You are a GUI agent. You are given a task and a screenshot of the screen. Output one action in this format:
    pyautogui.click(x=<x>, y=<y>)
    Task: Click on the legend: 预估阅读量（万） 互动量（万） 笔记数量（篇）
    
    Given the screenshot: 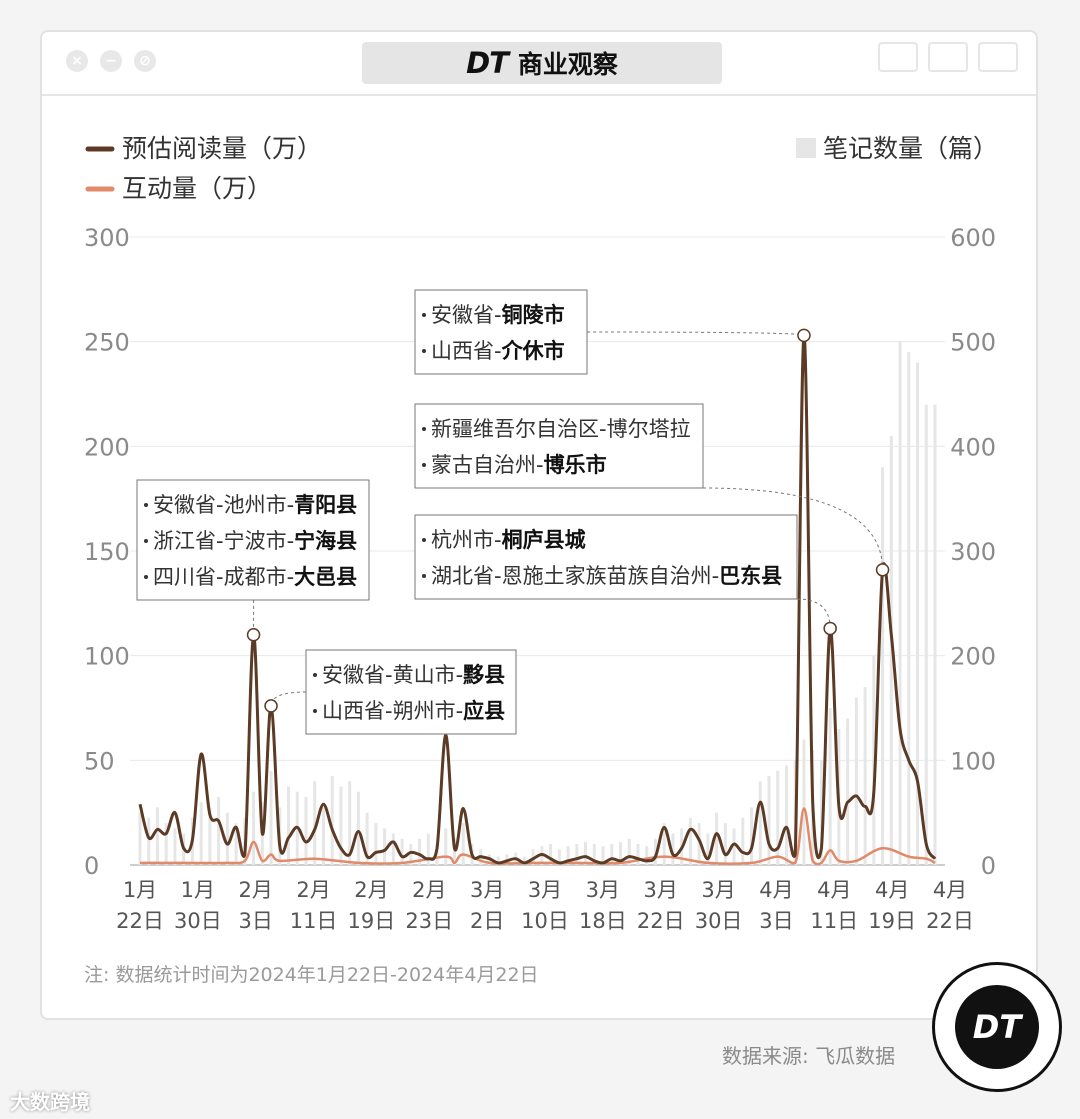 What is the action you would take?
    pyautogui.click(x=541, y=168)
    